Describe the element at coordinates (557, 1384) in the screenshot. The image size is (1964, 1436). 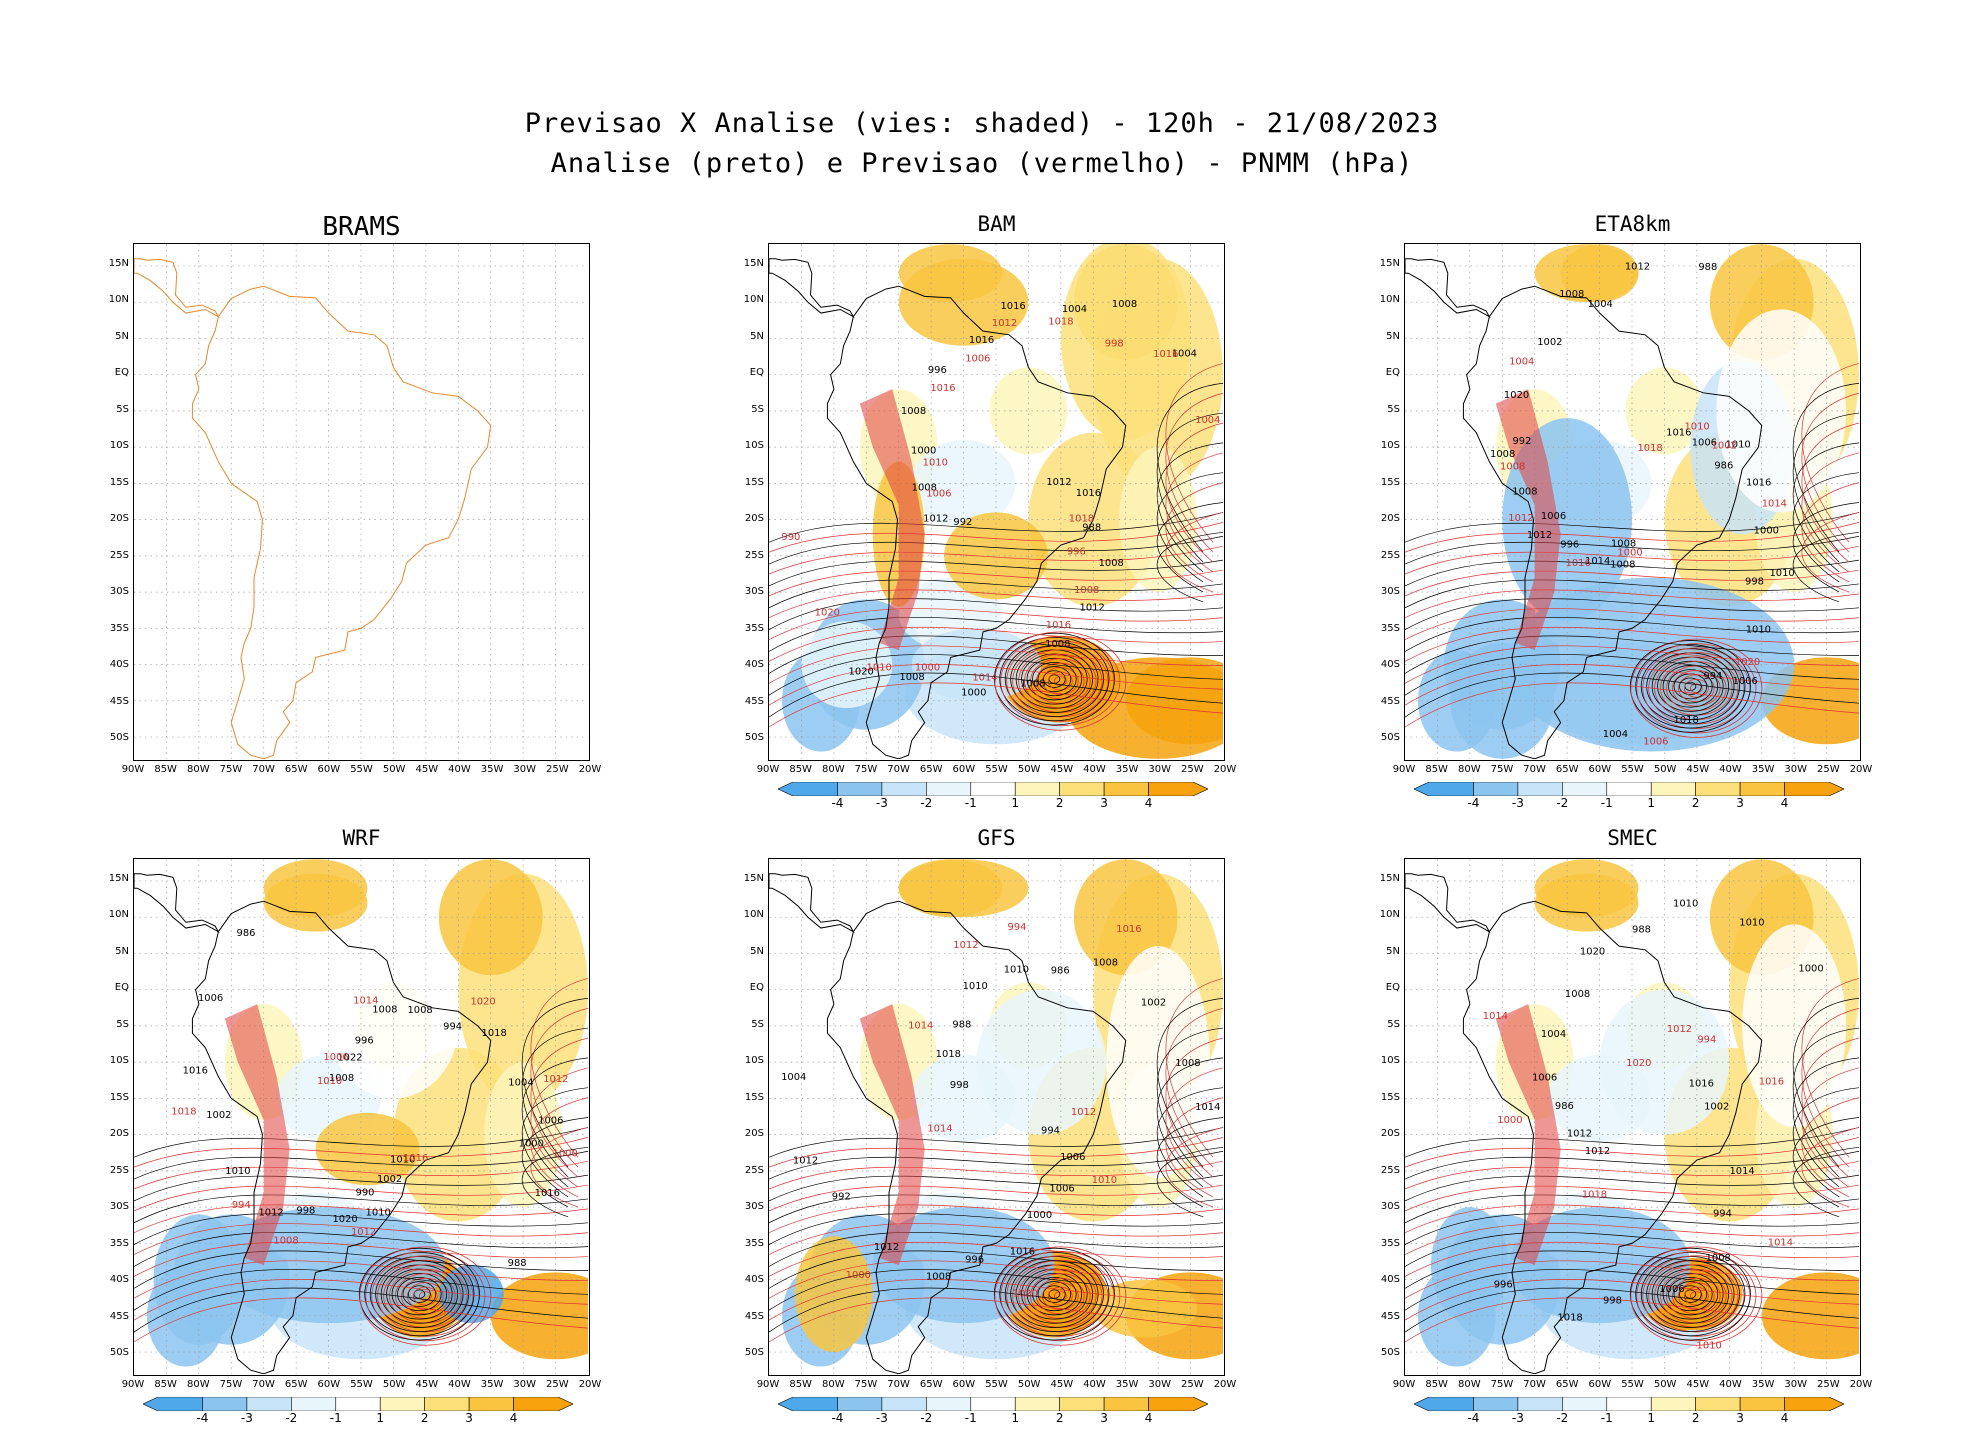
I see `lon-tick-label: 25W` at that location.